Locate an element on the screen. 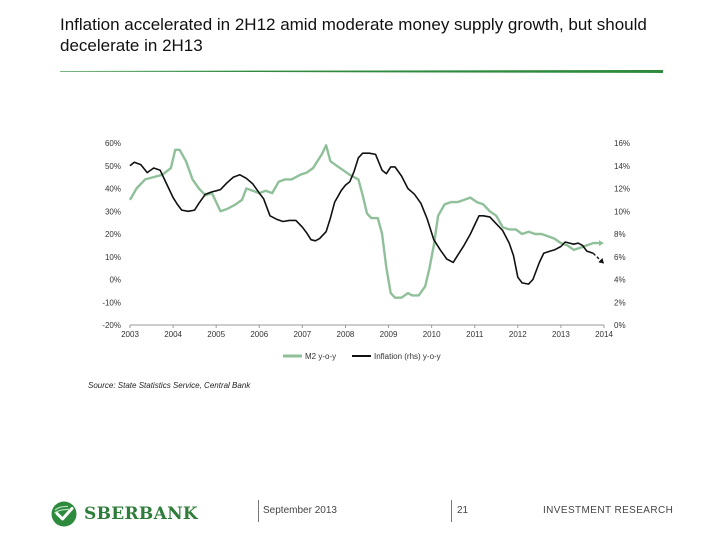  x-axis-tick-label: 2008 is located at coordinates (346, 334).